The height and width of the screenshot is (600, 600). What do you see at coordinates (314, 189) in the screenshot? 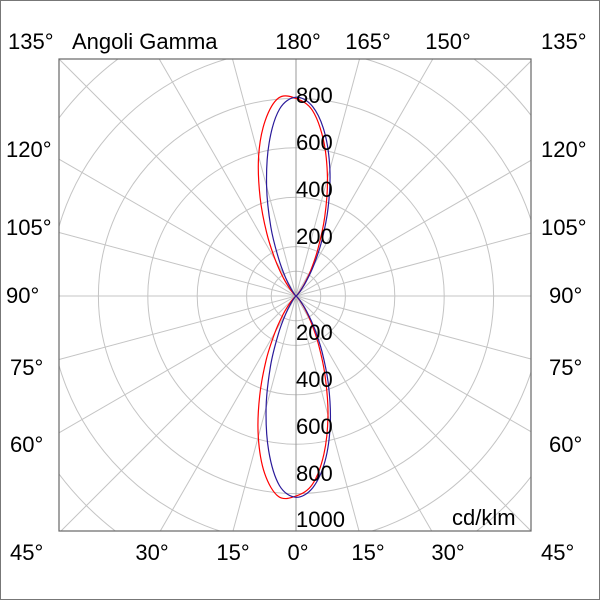
I see `radial-label-up-400: 400` at bounding box center [314, 189].